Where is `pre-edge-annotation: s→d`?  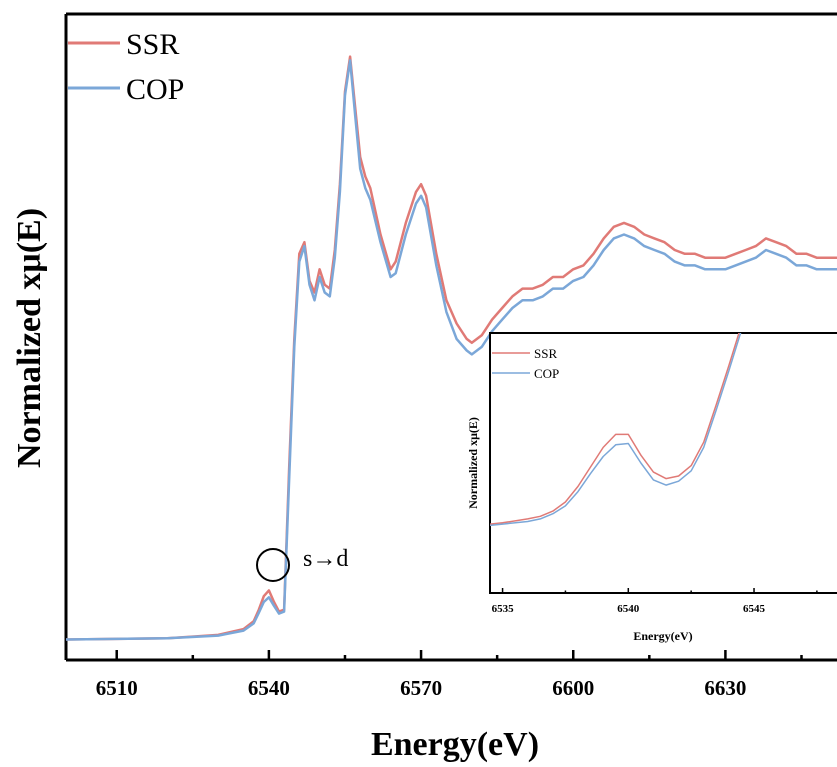
pre-edge-annotation: s→d is located at coordinates (302, 564).